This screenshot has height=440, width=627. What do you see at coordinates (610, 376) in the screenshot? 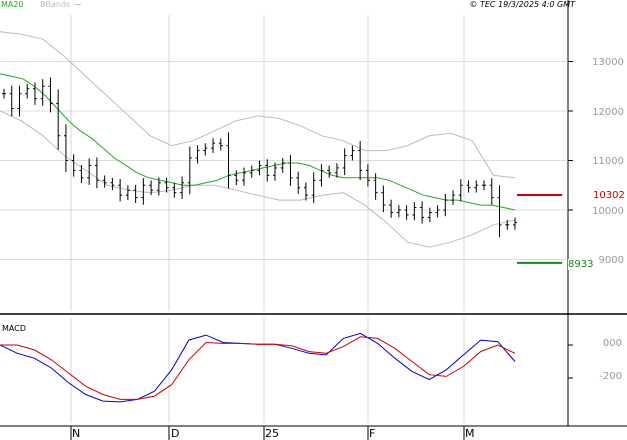
I see `macd-tick-label: -200` at bounding box center [610, 376].